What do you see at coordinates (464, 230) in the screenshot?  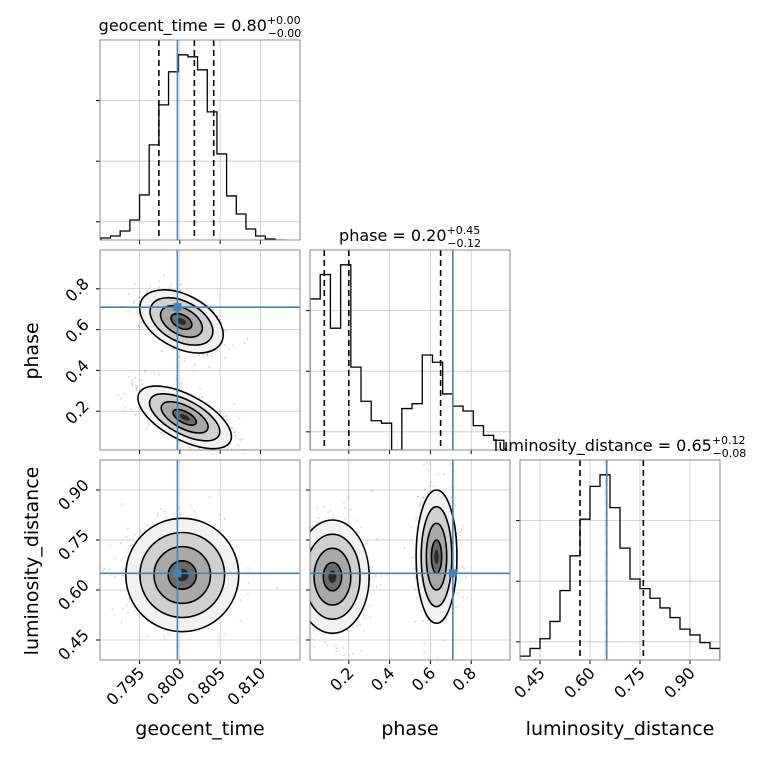 I see `title-plus: +0.45` at bounding box center [464, 230].